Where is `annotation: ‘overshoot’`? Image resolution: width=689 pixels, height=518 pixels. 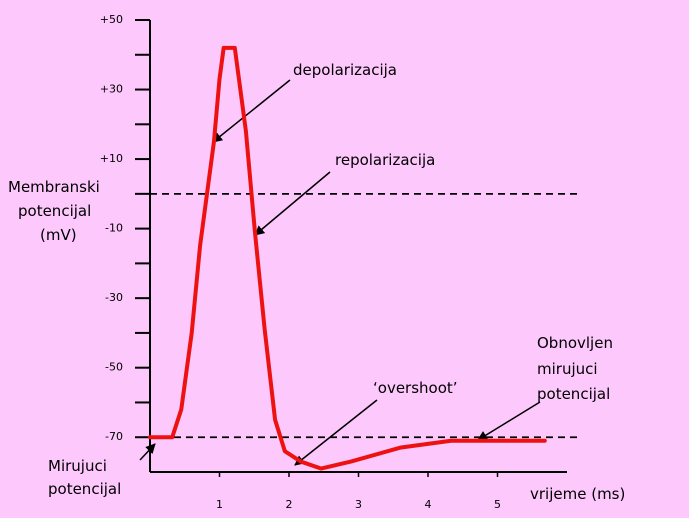
annotation: ‘overshoot’ is located at coordinates (415, 388).